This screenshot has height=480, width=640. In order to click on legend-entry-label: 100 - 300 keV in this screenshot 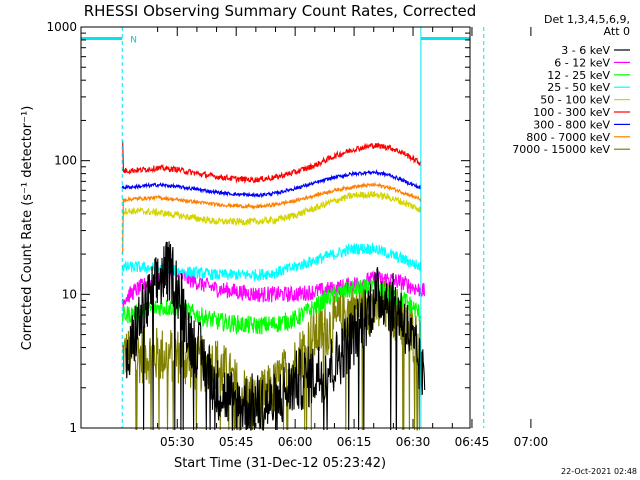, I will do `click(571, 112)`.